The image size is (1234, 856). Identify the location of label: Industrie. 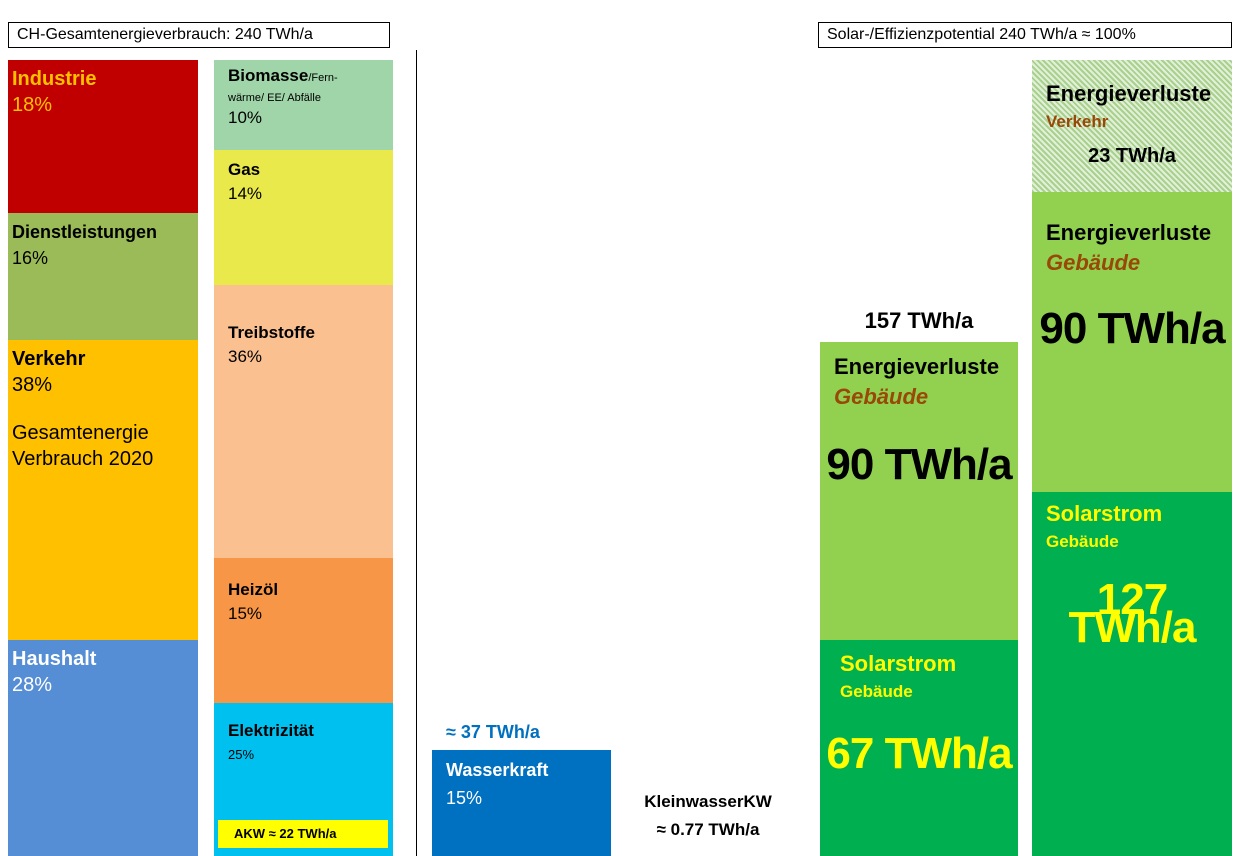
(54, 79).